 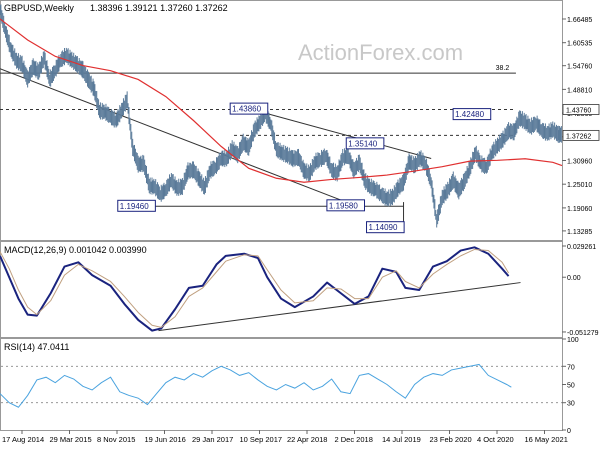 What do you see at coordinates (571, 367) in the screenshot?
I see `rsi-tick-label: 70` at bounding box center [571, 367].